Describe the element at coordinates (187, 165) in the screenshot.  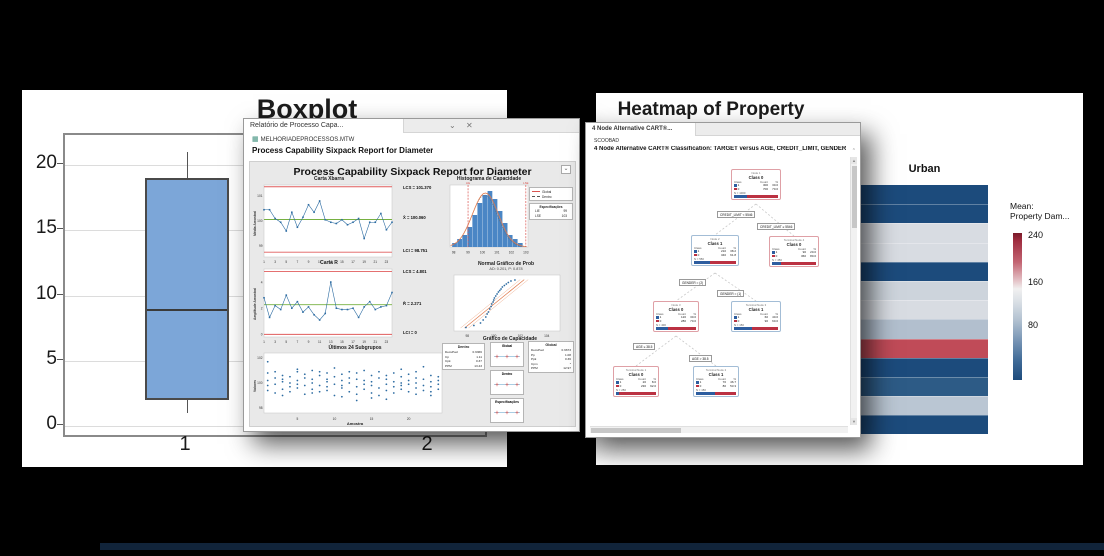
I see `upper-whisker` at that location.